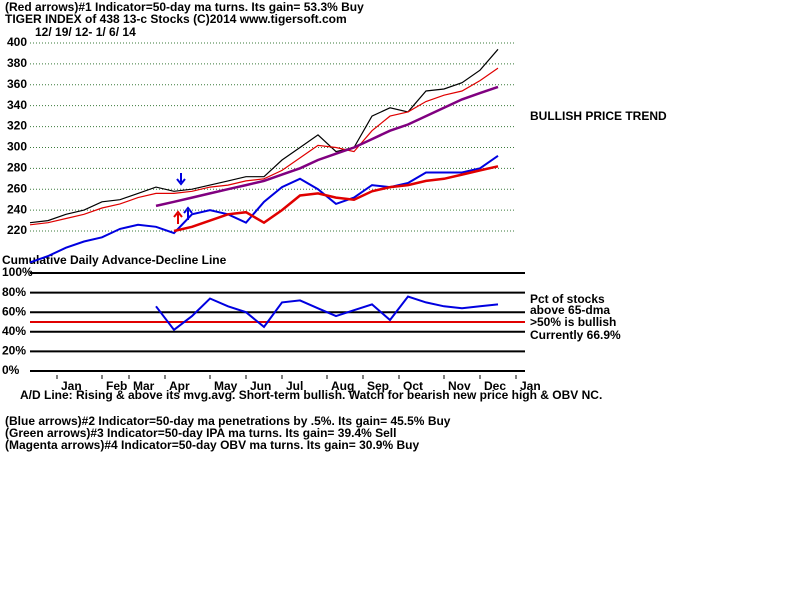 Image resolution: width=800 pixels, height=600 pixels. I want to click on pct-label: >50% is bullish, so click(573, 322).